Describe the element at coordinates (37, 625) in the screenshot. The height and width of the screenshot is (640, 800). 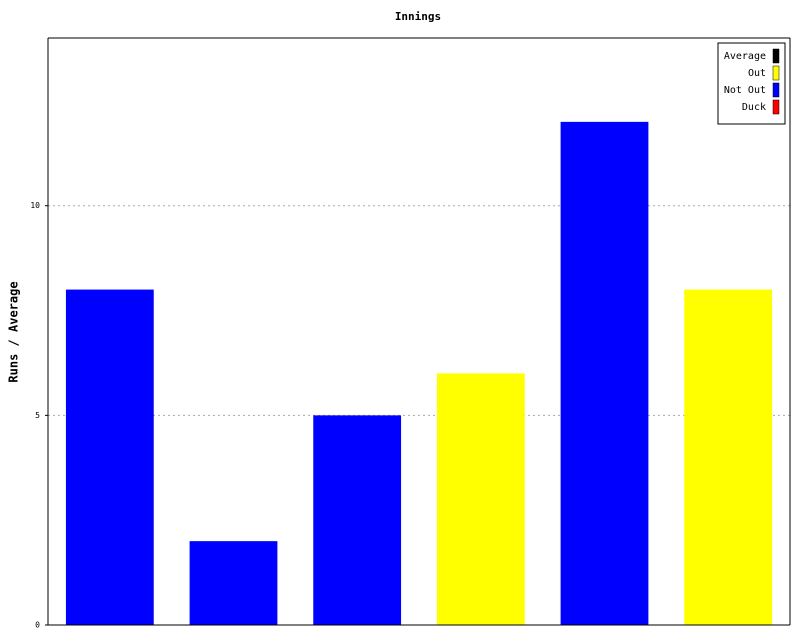
I see `y-tick-label: 0` at that location.